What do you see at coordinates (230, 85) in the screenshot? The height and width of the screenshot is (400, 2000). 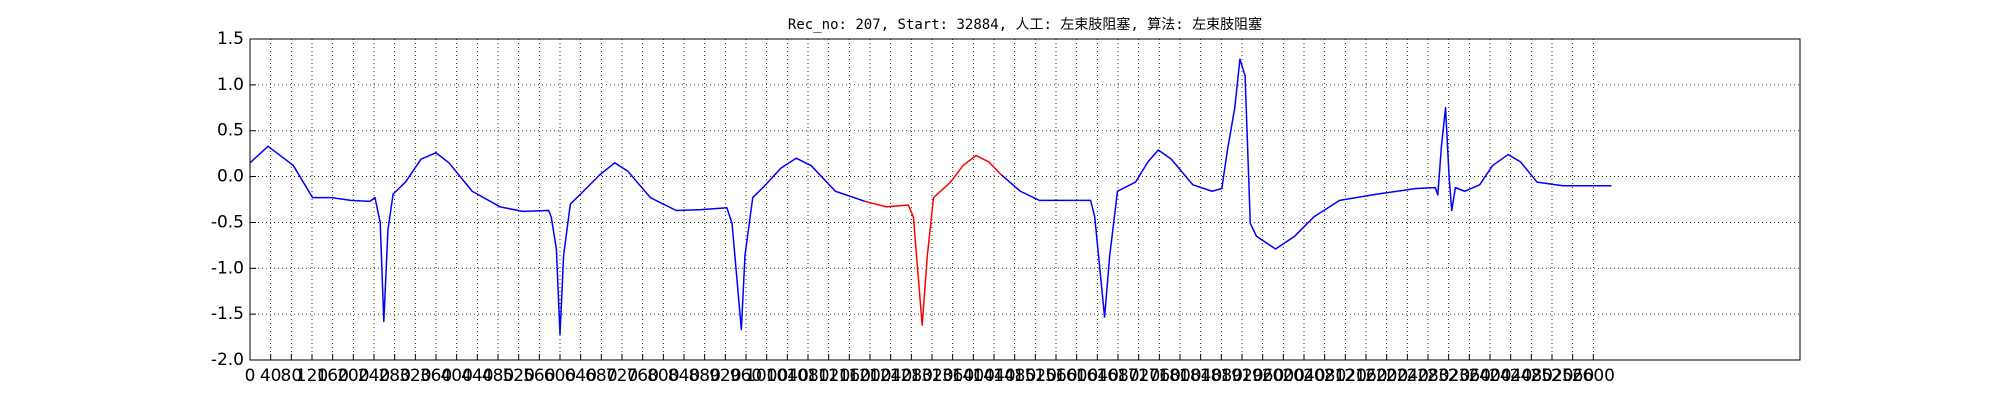 I see `y-tick-label: 1.0` at bounding box center [230, 85].